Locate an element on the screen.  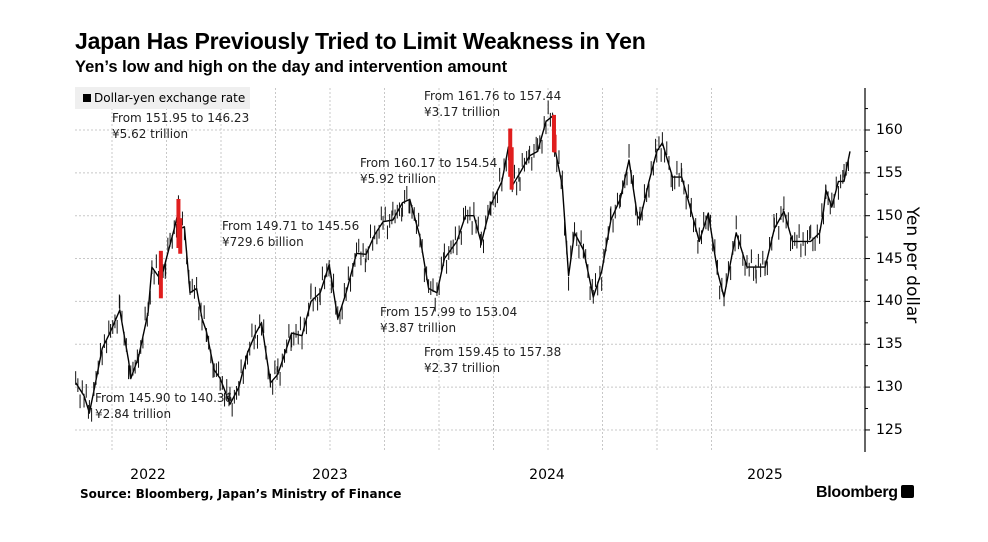
x-tick-label: 2023 is located at coordinates (330, 475).